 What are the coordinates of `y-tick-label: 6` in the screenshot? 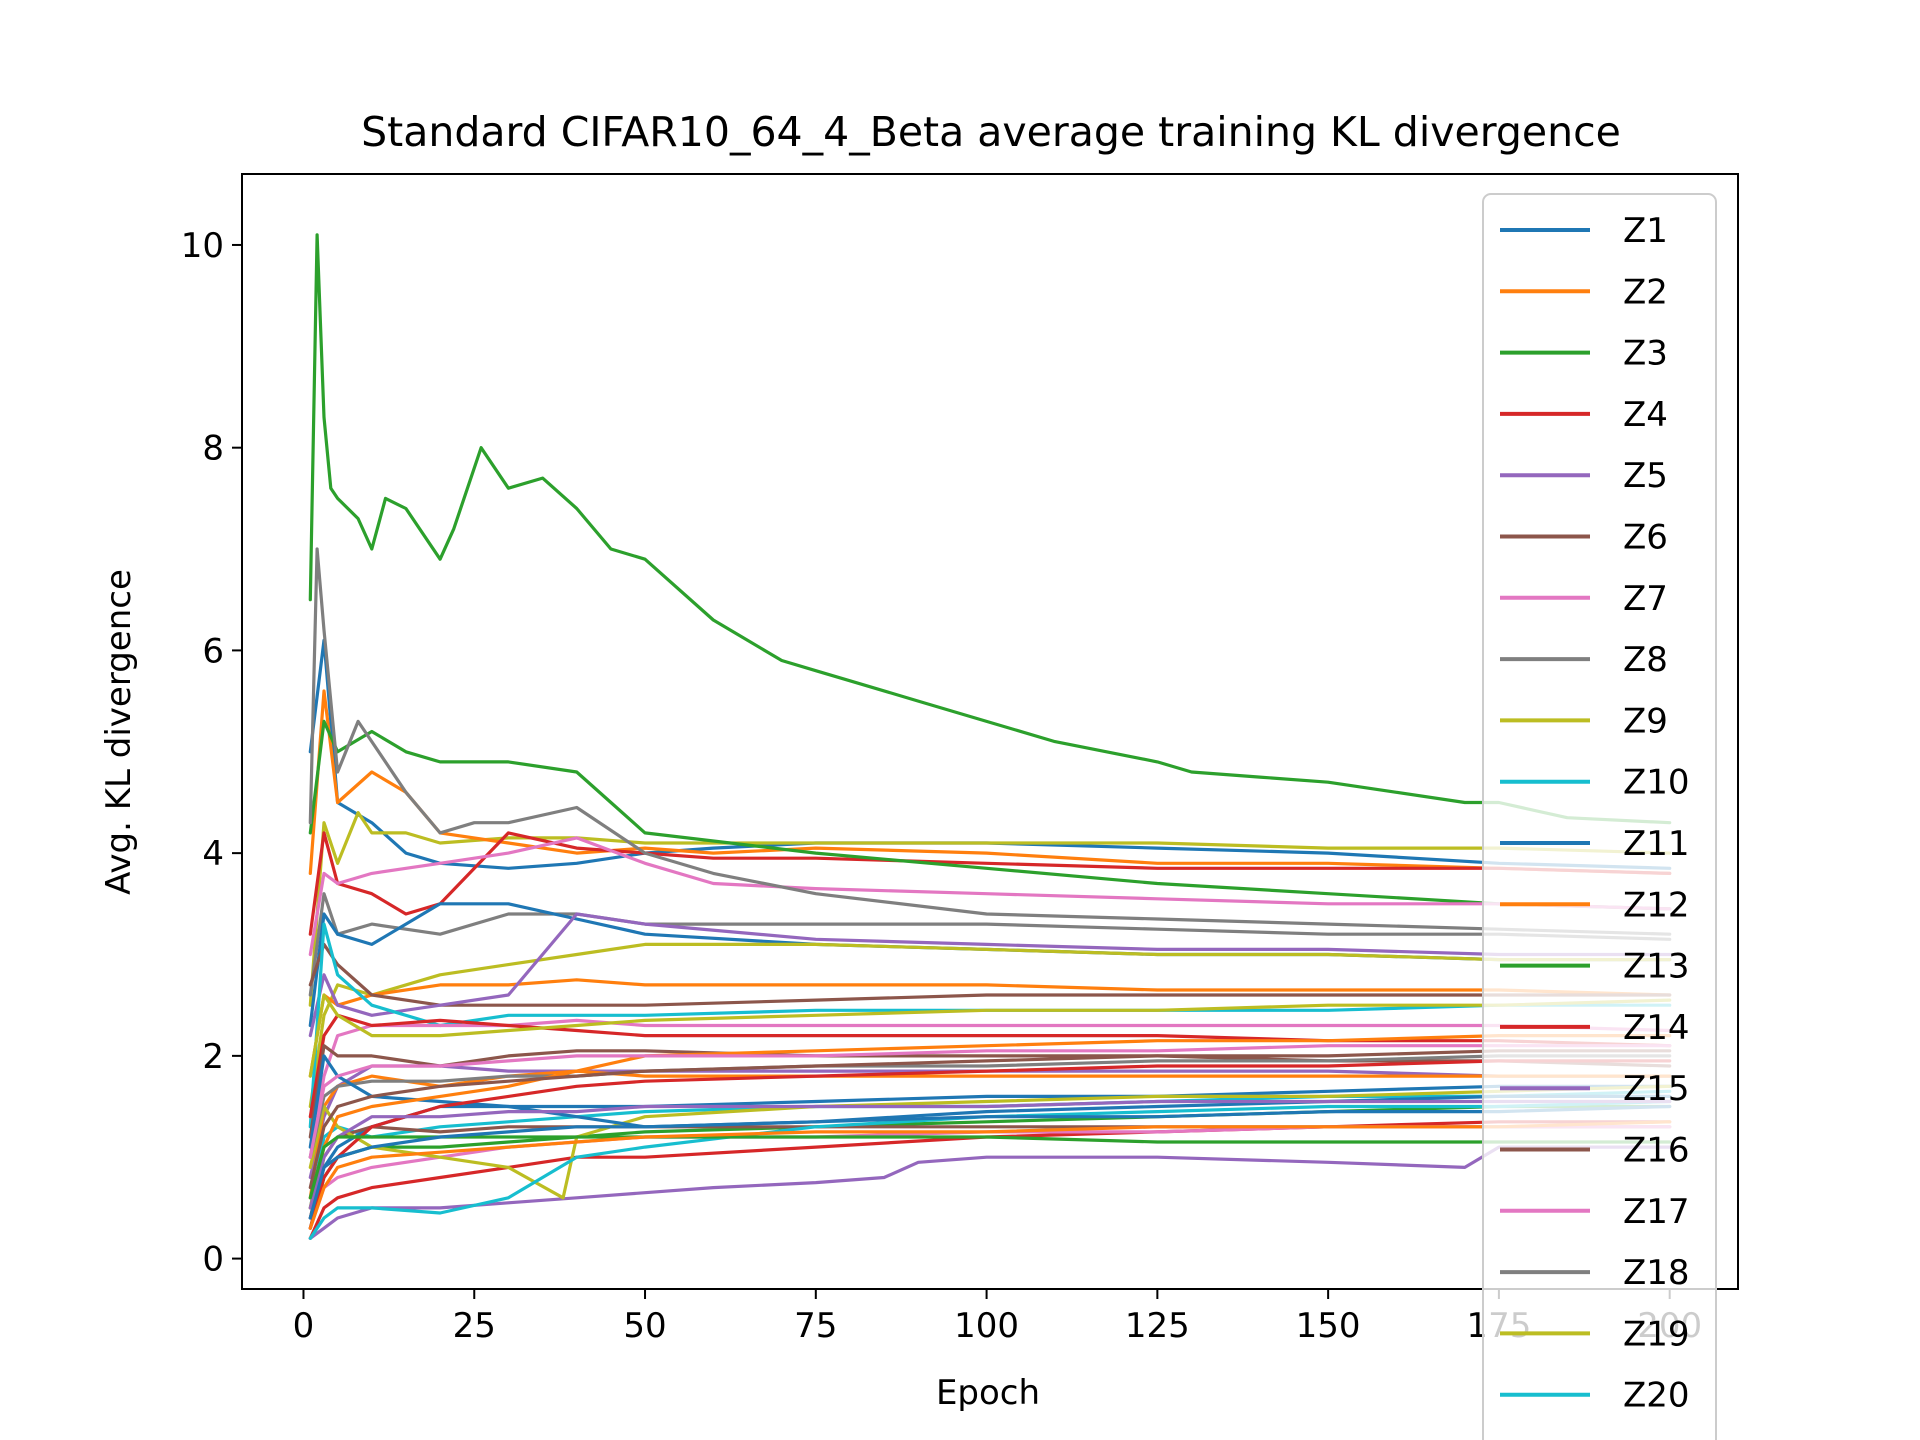 It's located at (213, 651).